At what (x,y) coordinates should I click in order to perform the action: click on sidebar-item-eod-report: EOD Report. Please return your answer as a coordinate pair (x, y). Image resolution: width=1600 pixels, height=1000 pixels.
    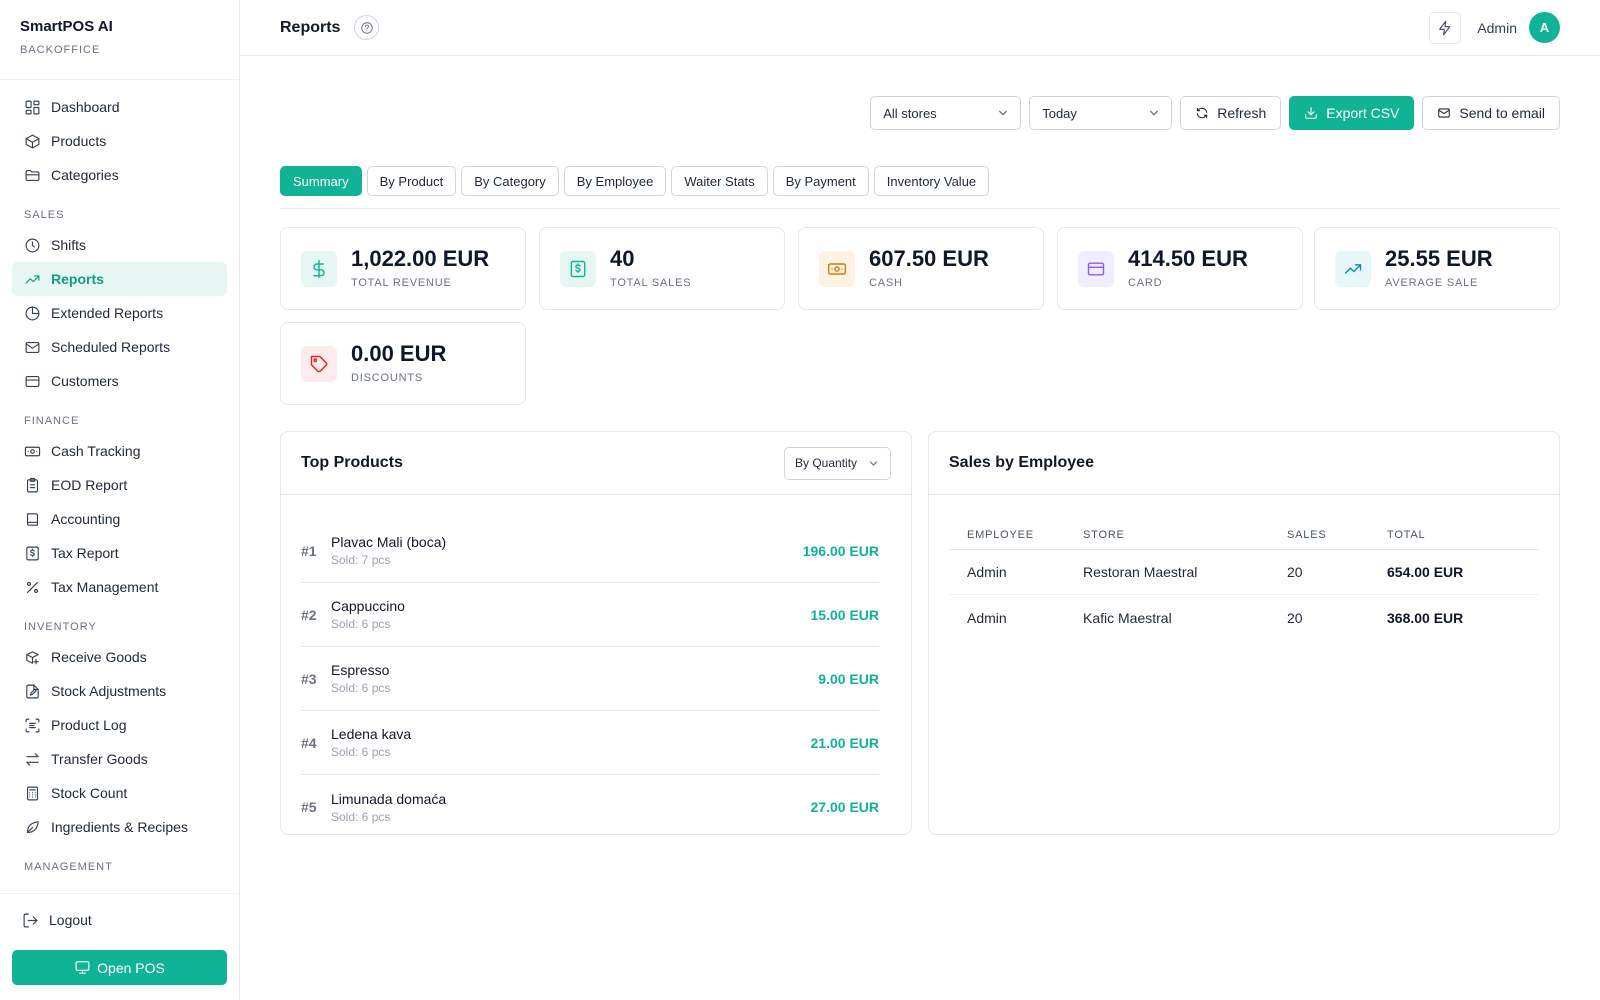
    Looking at the image, I should click on (119, 485).